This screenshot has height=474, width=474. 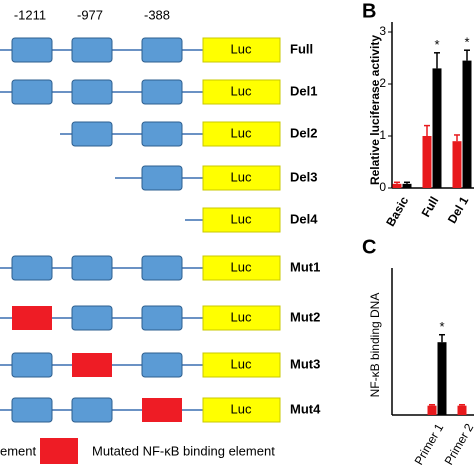 I want to click on y-tick-label: 0, so click(x=382, y=187).